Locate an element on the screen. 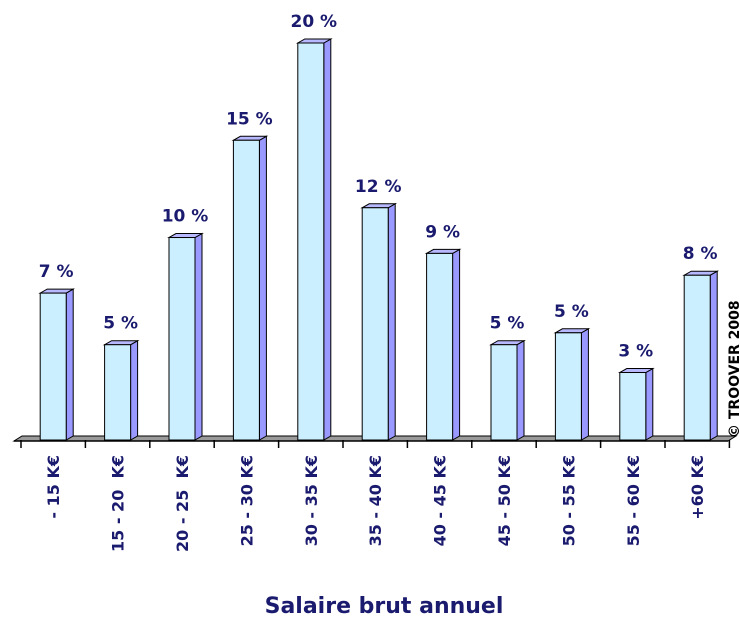 The height and width of the screenshot is (617, 740). x-tick-label: - 15 K€ is located at coordinates (53, 487).